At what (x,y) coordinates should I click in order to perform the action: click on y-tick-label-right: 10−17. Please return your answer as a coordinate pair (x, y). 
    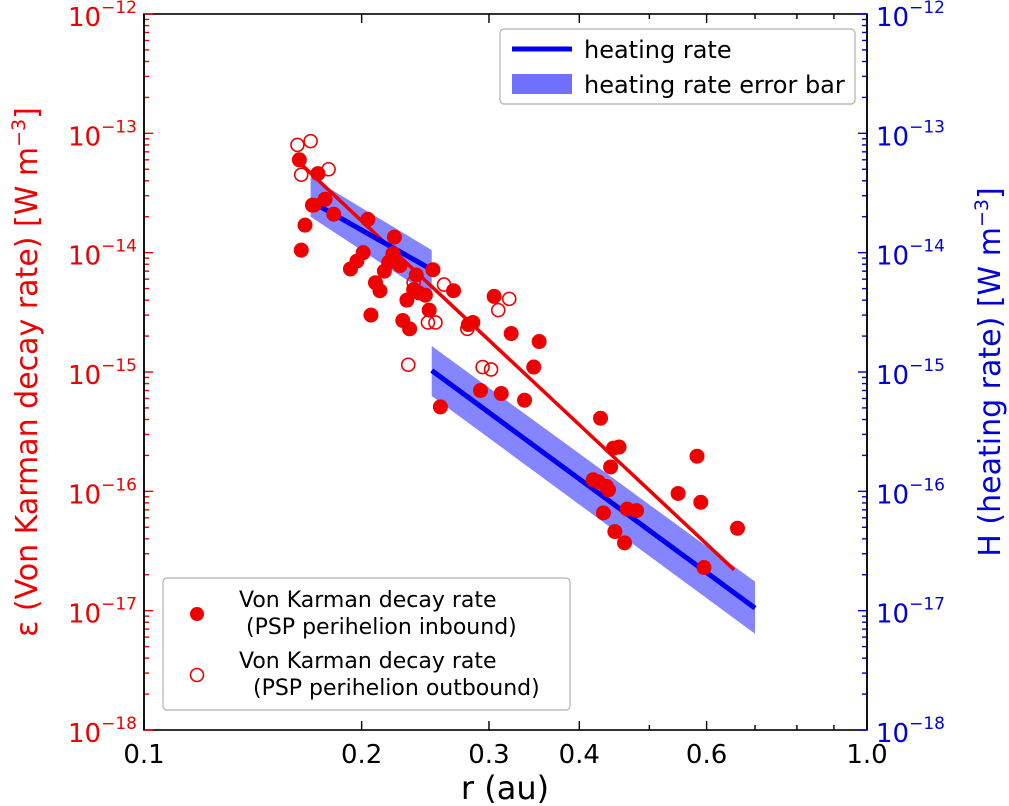
    Looking at the image, I should click on (910, 612).